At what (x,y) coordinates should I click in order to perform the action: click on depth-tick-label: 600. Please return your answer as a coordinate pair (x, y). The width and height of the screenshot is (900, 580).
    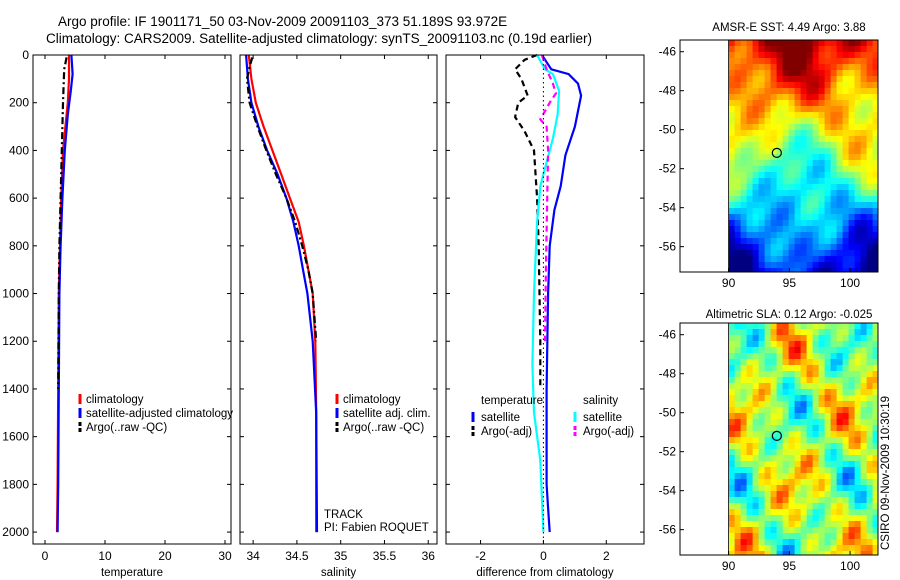
    Looking at the image, I should click on (19, 198).